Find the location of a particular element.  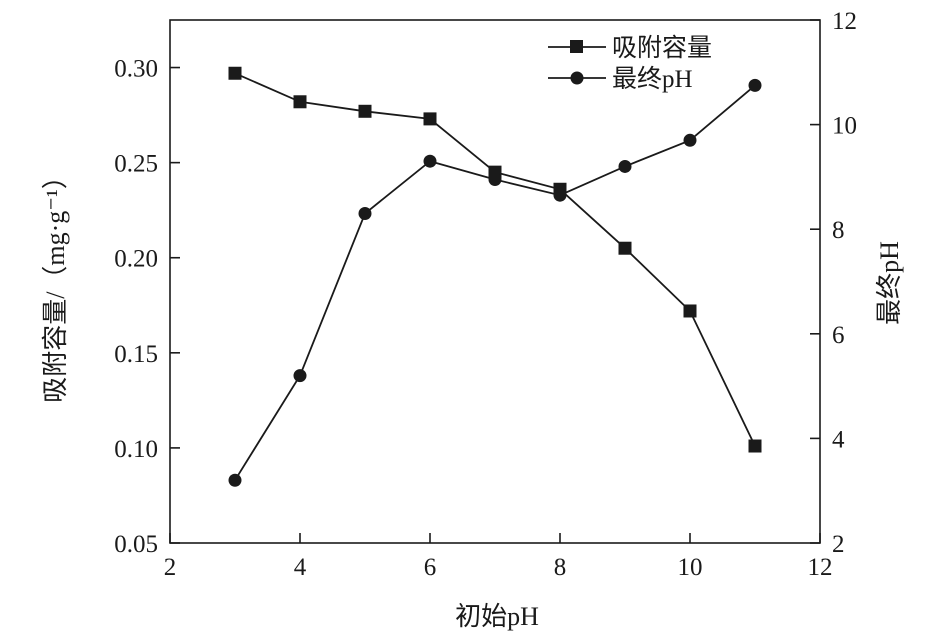

legend-marker-circle is located at coordinates (577, 78).